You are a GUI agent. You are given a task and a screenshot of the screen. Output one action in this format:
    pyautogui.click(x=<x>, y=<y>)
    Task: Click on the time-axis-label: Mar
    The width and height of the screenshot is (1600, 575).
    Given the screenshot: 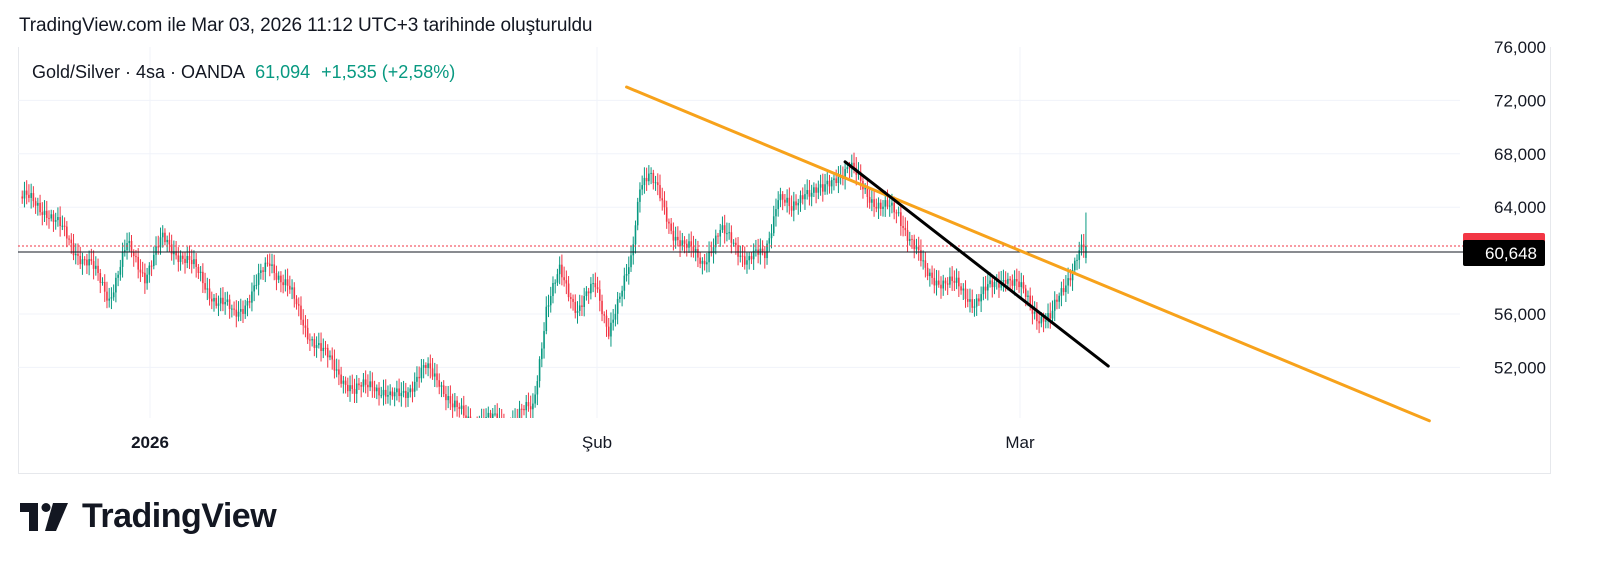 What is the action you would take?
    pyautogui.click(x=1020, y=442)
    